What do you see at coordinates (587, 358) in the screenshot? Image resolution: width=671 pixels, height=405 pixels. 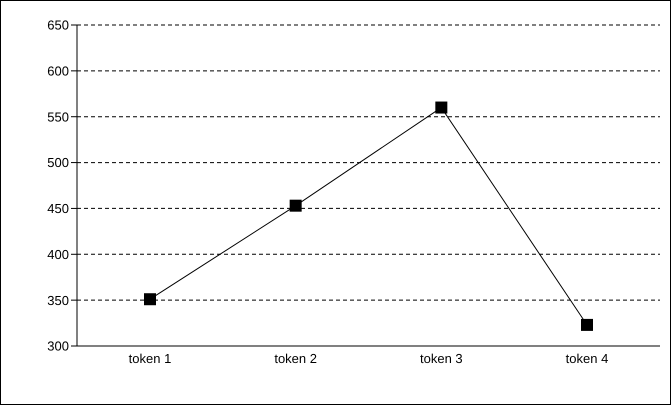 I see `x-tick-label: token 4` at bounding box center [587, 358].